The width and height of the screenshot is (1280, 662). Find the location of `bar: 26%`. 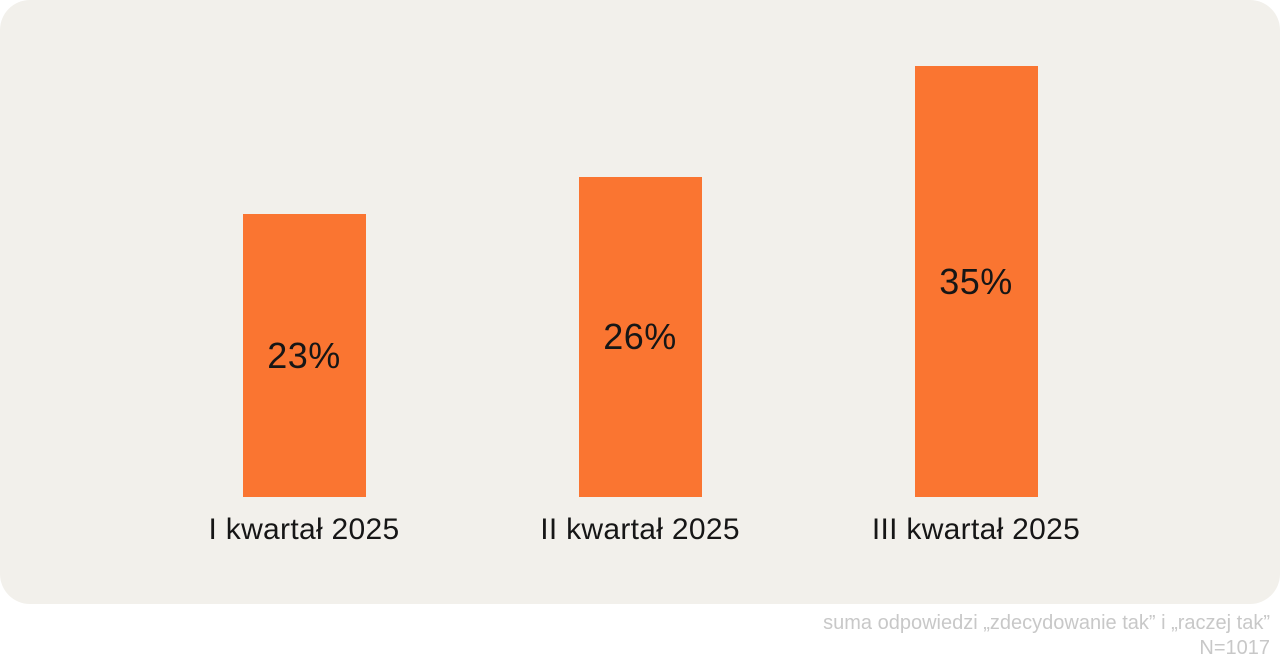

bar: 26% is located at coordinates (640, 337).